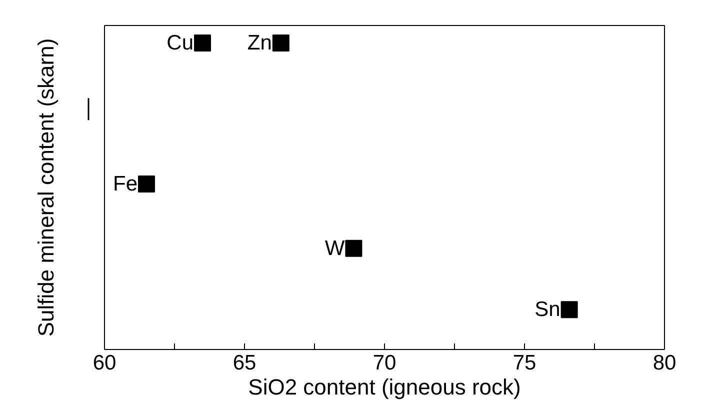 This screenshot has height=419, width=704. Describe the element at coordinates (384, 387) in the screenshot. I see `x-axis-title: SiO2 content (igneous rock)` at that location.